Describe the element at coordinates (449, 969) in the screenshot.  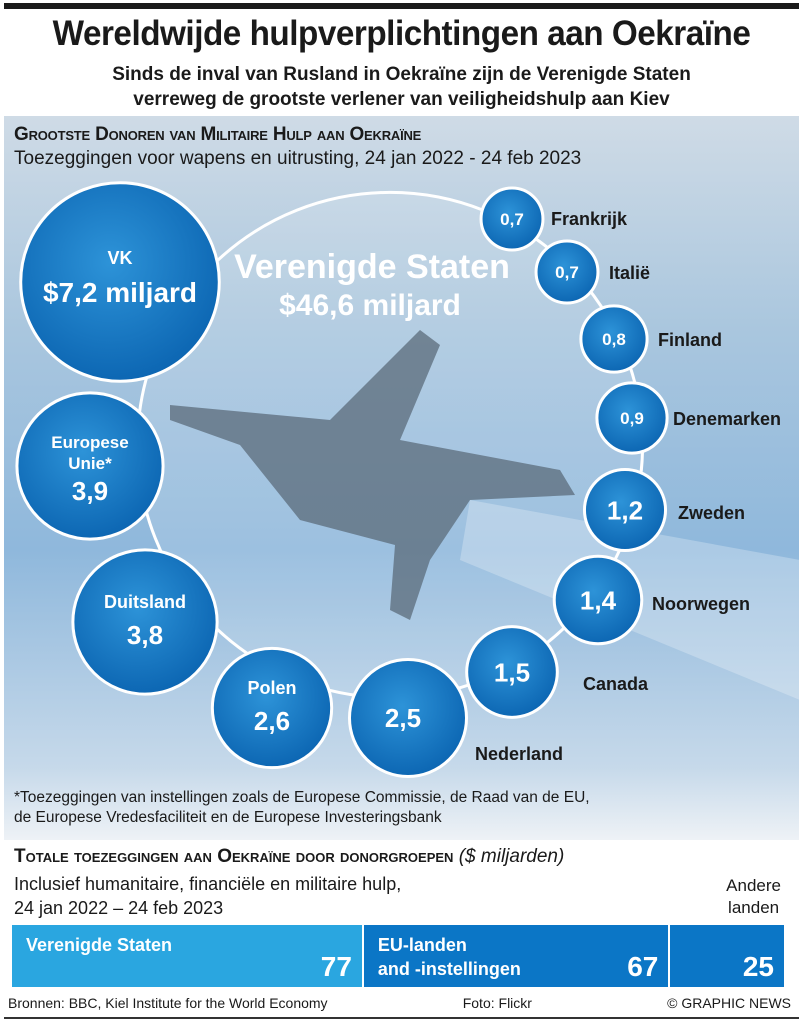
I see `segment-label-line: and -instellingen` at that location.